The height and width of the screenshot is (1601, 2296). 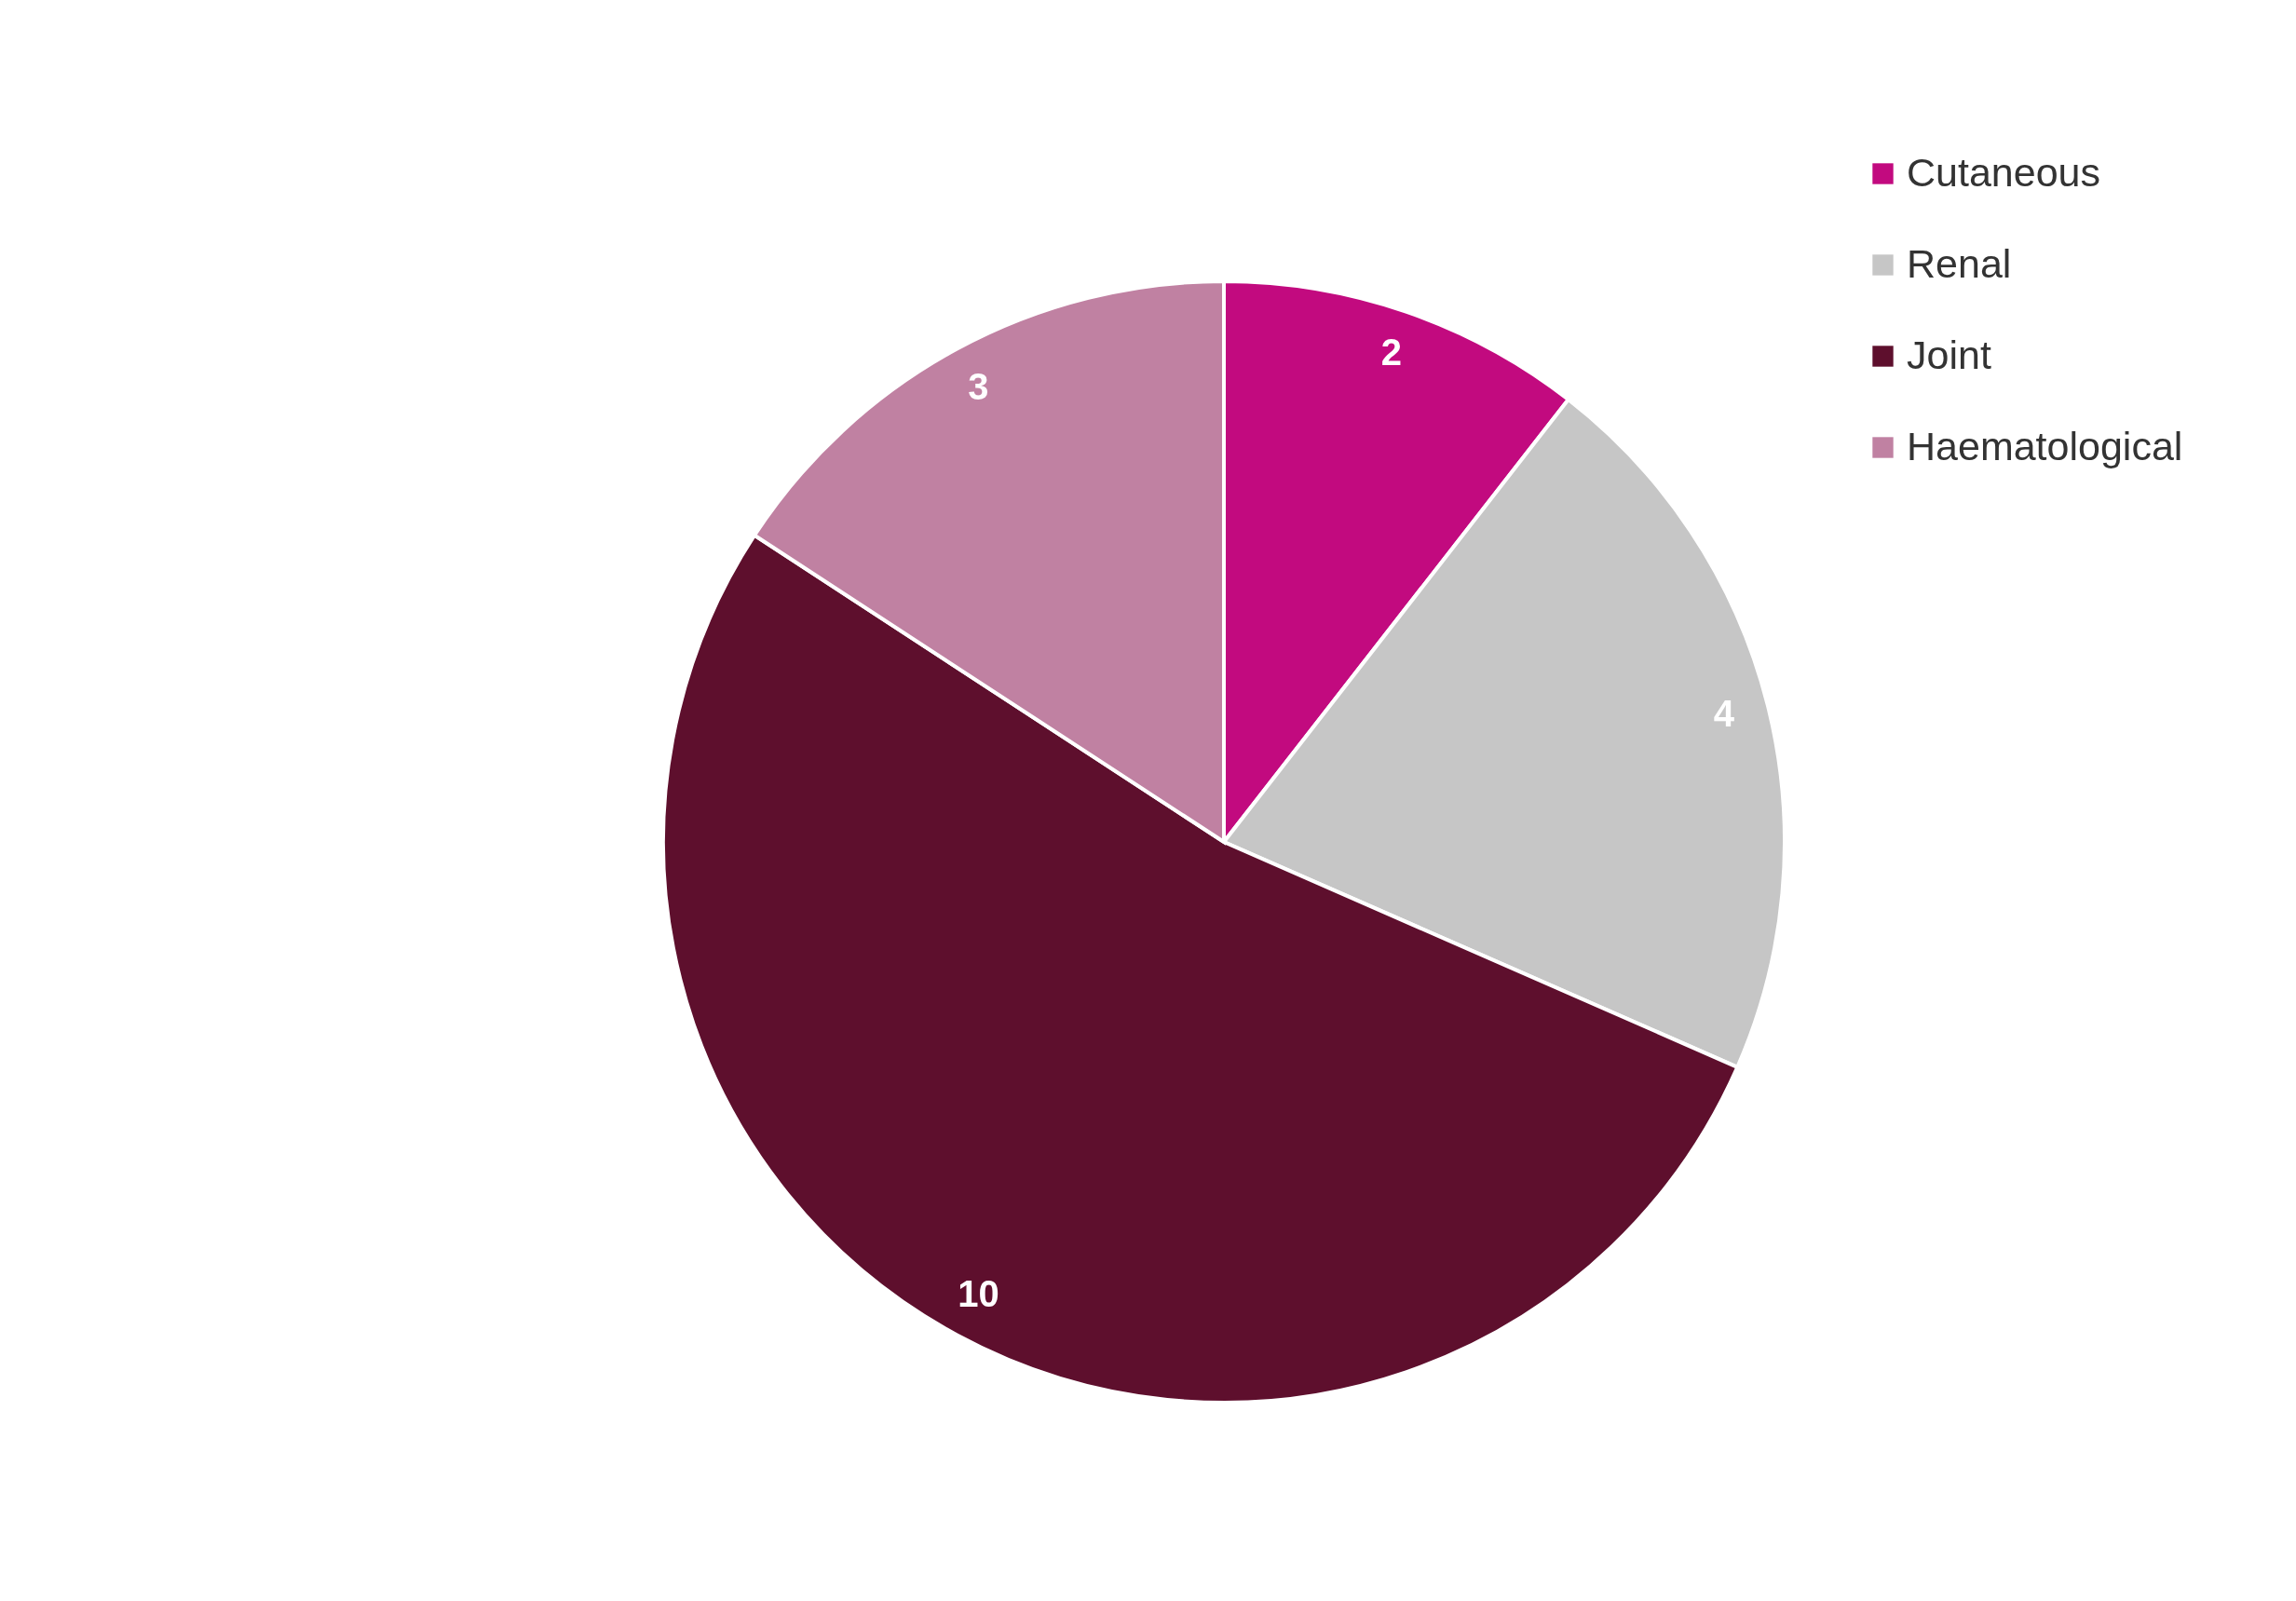 I want to click on data-label: 10, so click(x=978, y=1294).